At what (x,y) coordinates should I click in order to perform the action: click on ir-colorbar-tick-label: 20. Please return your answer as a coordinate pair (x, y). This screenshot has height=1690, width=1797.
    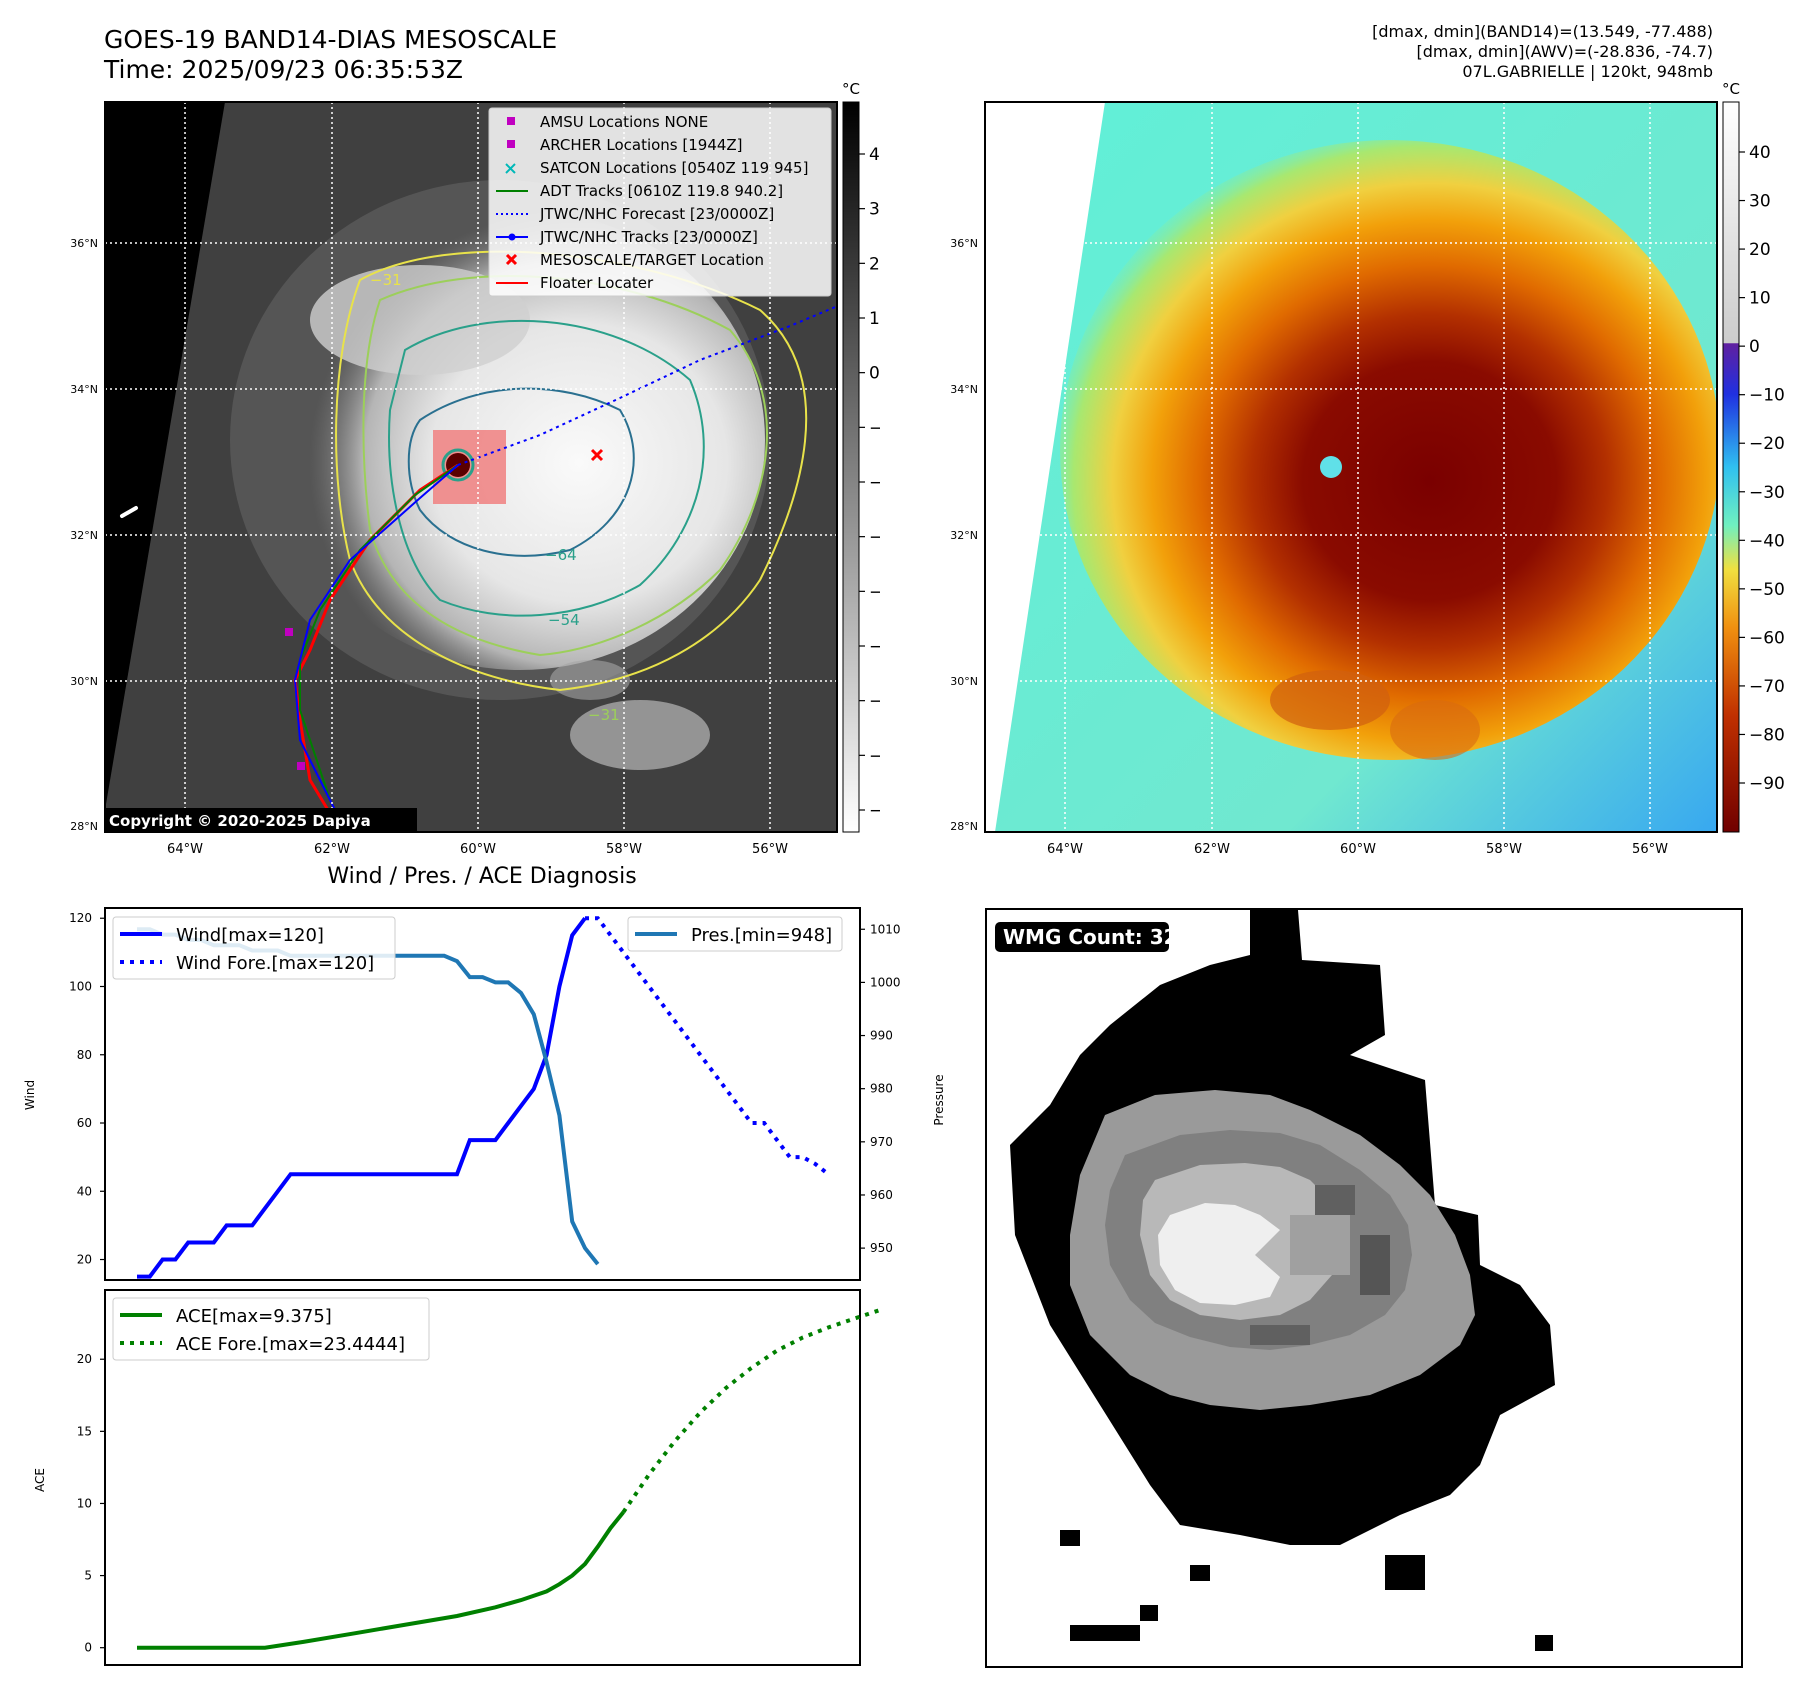
    Looking at the image, I should click on (874, 264).